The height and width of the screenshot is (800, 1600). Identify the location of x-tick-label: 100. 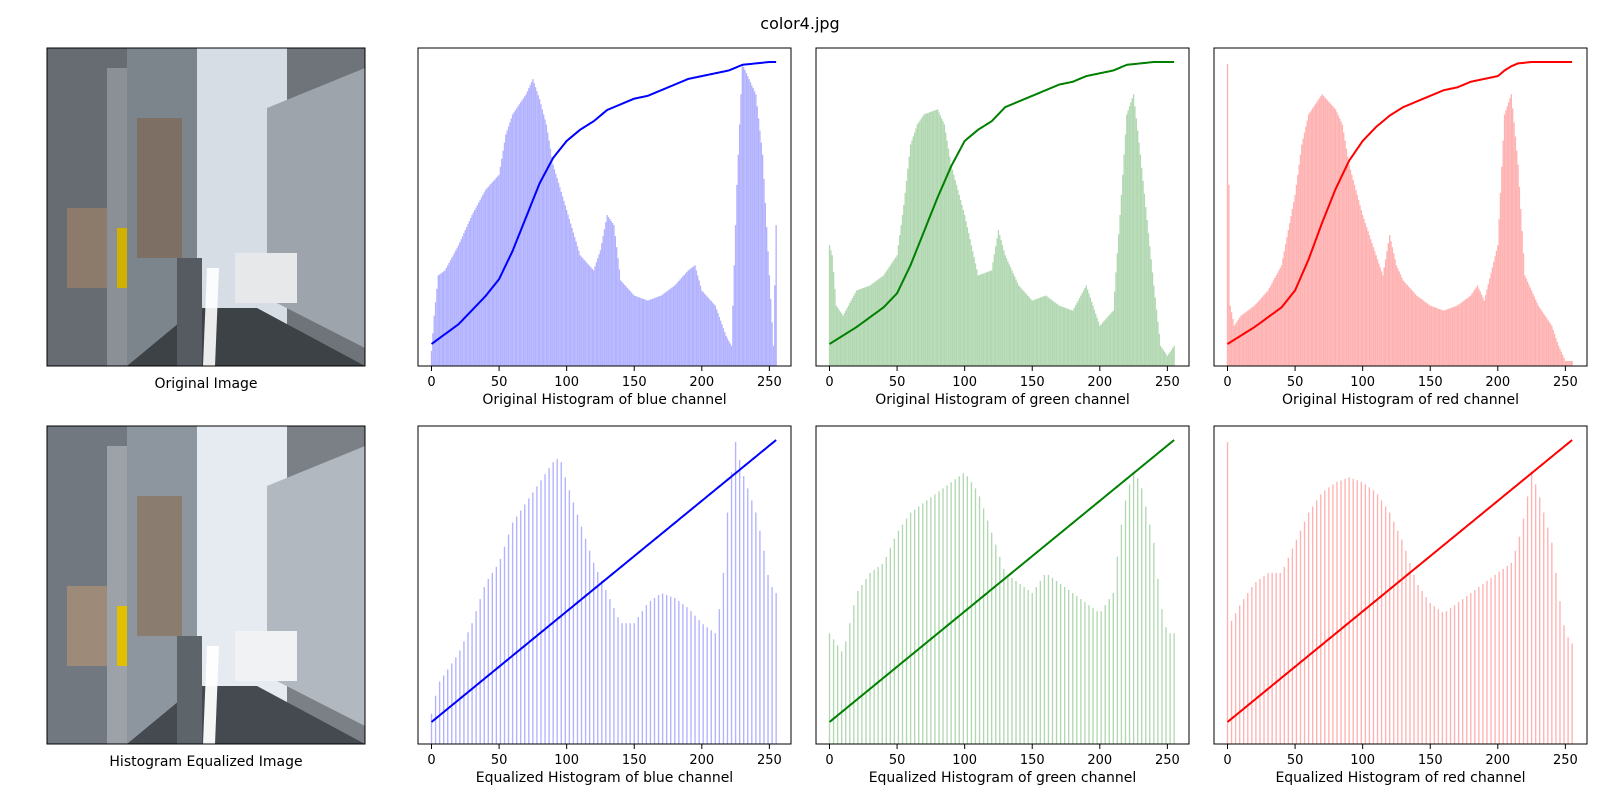
(964, 760).